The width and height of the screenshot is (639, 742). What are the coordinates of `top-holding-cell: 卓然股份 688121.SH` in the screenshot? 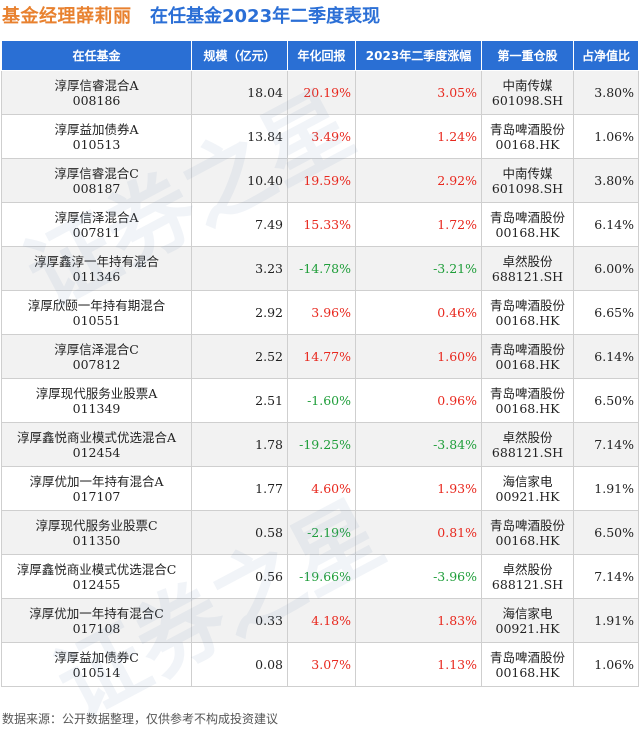 It's located at (527, 576).